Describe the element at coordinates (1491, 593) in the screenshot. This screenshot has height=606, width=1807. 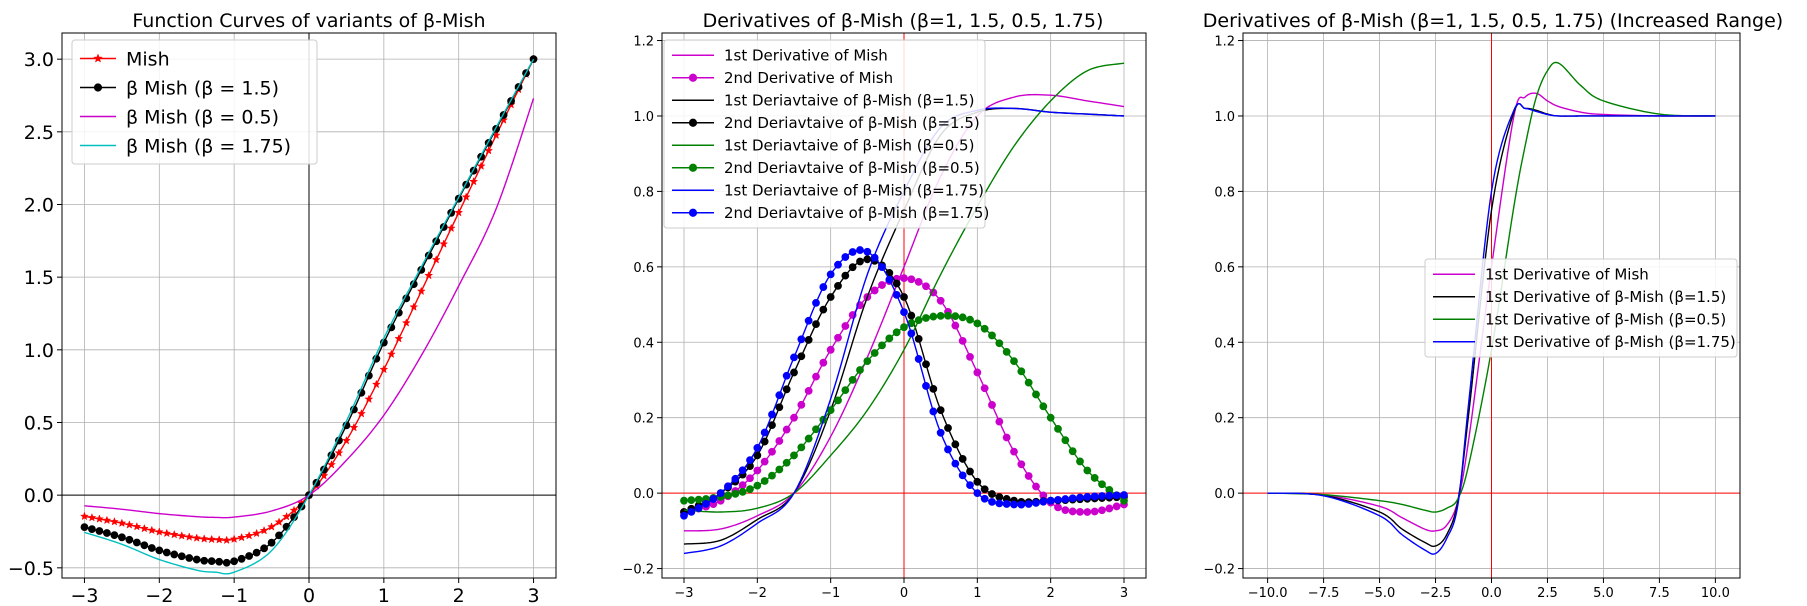
I see `x-tick-label: 0.0` at that location.